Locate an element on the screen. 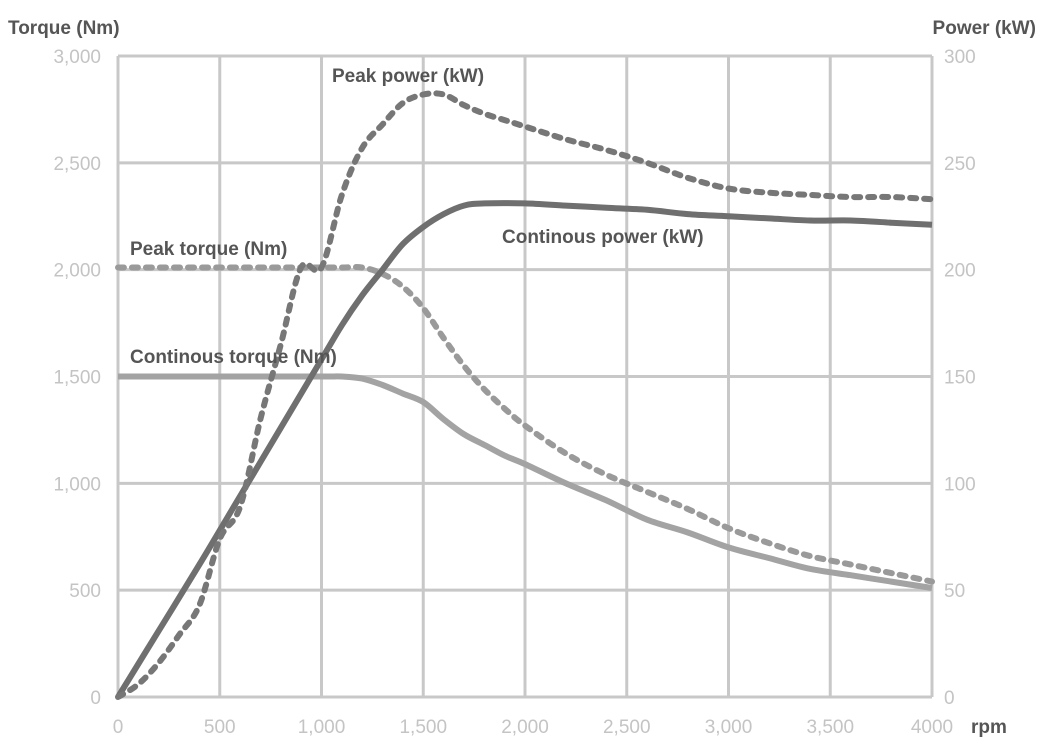 The image size is (1054, 754). y-right-tick-label-6: 300 is located at coordinates (960, 57).